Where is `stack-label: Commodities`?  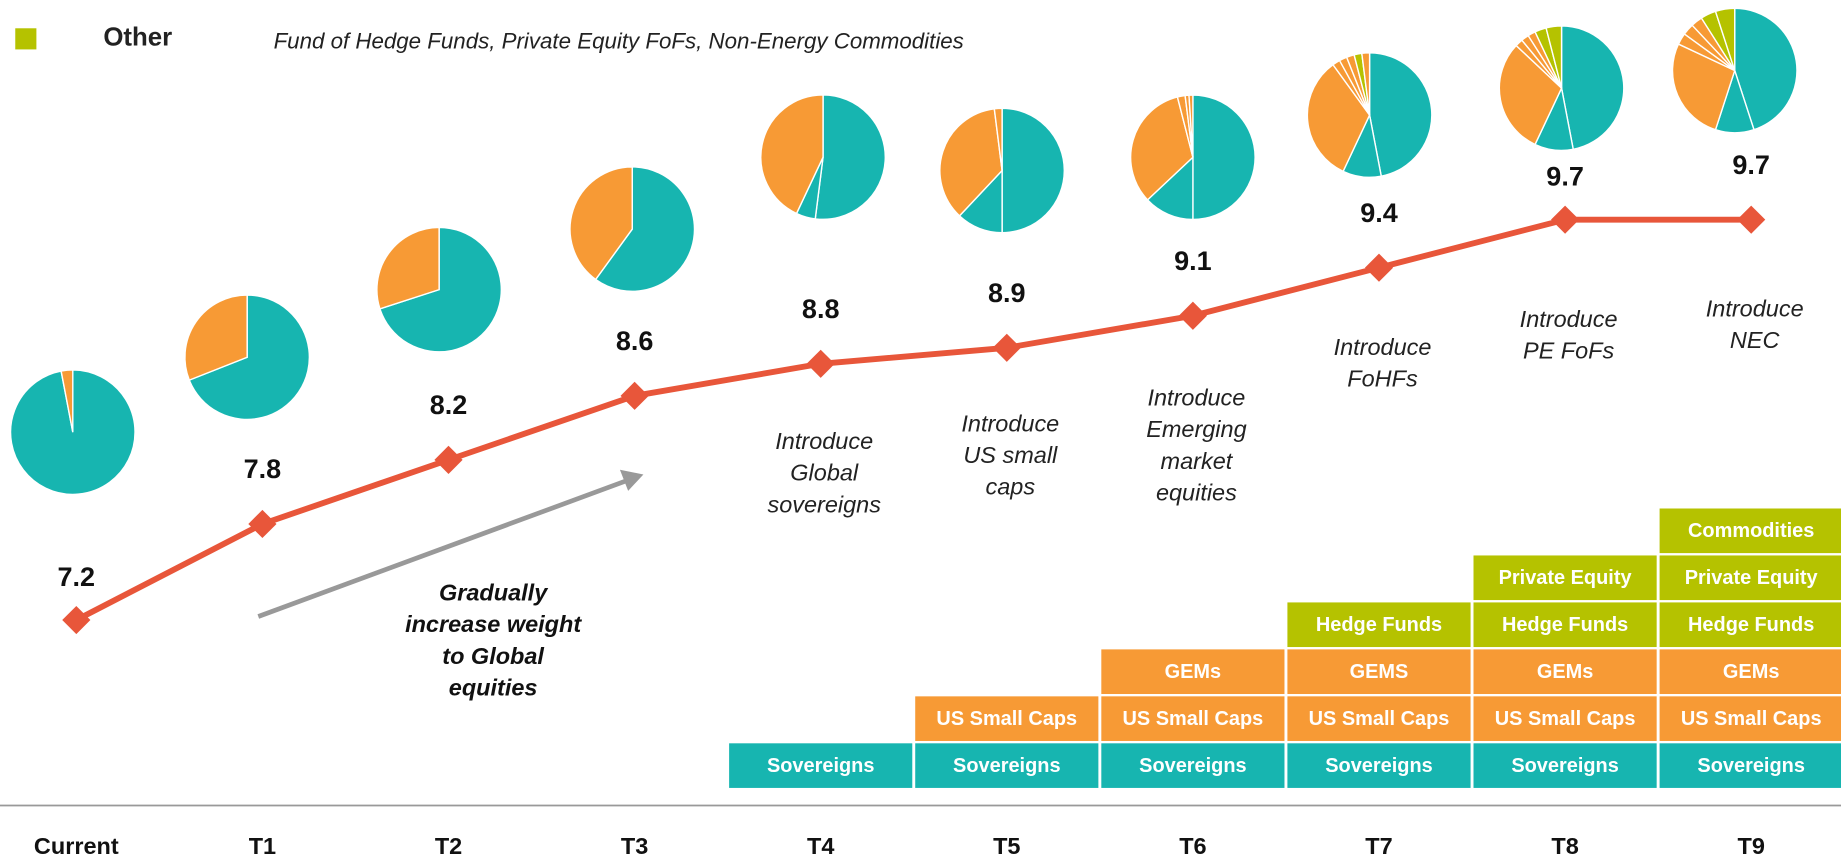
stack-label: Commodities is located at coordinates (1751, 531).